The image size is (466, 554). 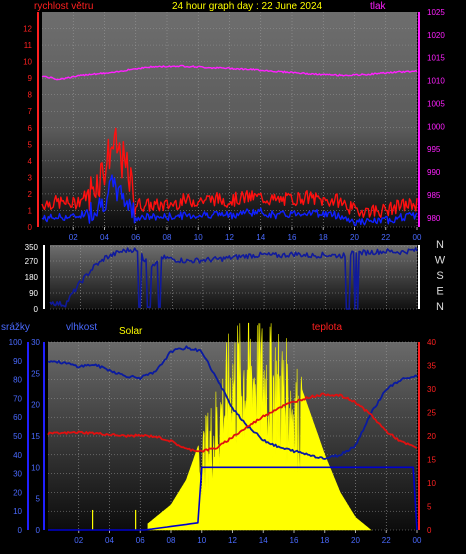 What do you see at coordinates (32, 277) in the screenshot?
I see `direction-y-tick-label: 180` at bounding box center [32, 277].